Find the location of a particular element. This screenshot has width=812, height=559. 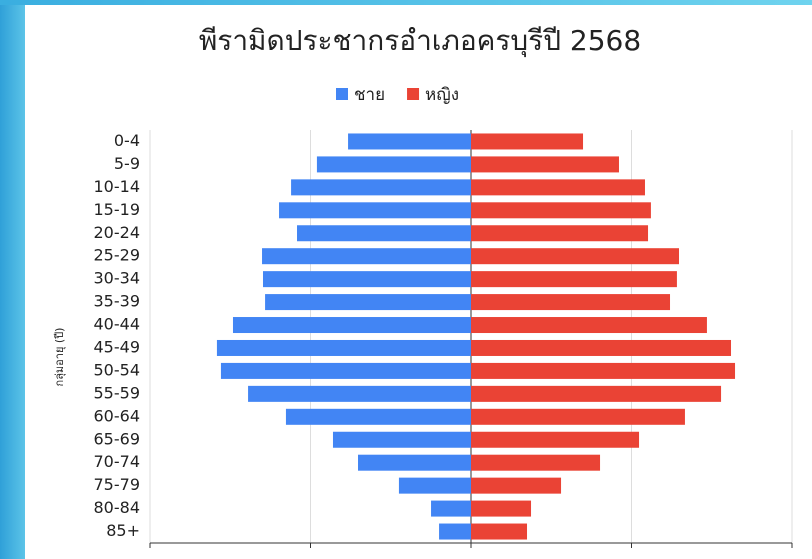

y-tick-label: 10-14 is located at coordinates (117, 186).